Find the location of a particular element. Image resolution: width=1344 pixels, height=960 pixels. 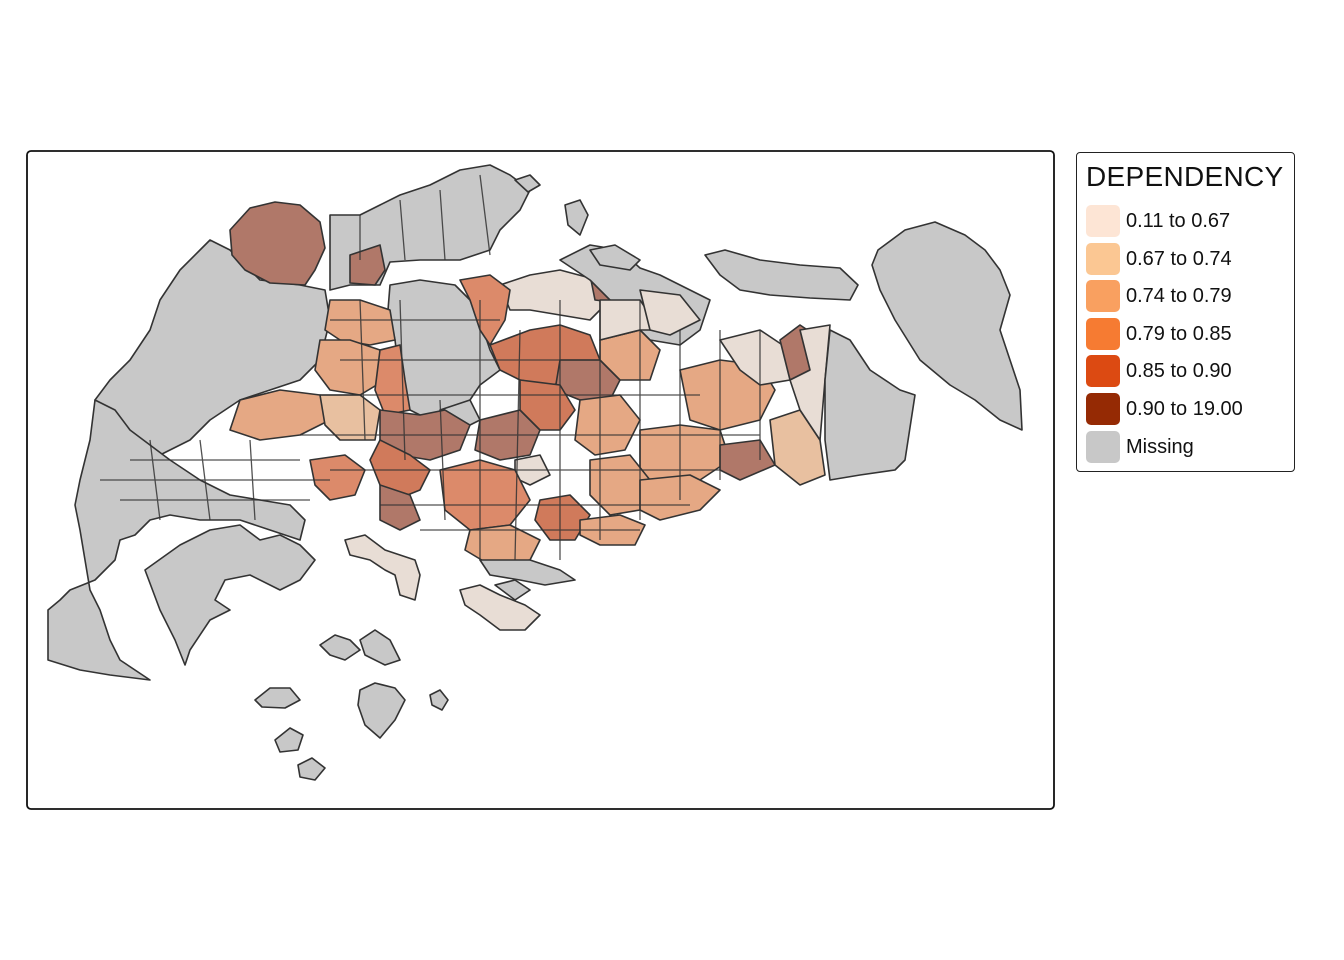

legend-label-2: 0.67 to 0.74 is located at coordinates (1179, 259).